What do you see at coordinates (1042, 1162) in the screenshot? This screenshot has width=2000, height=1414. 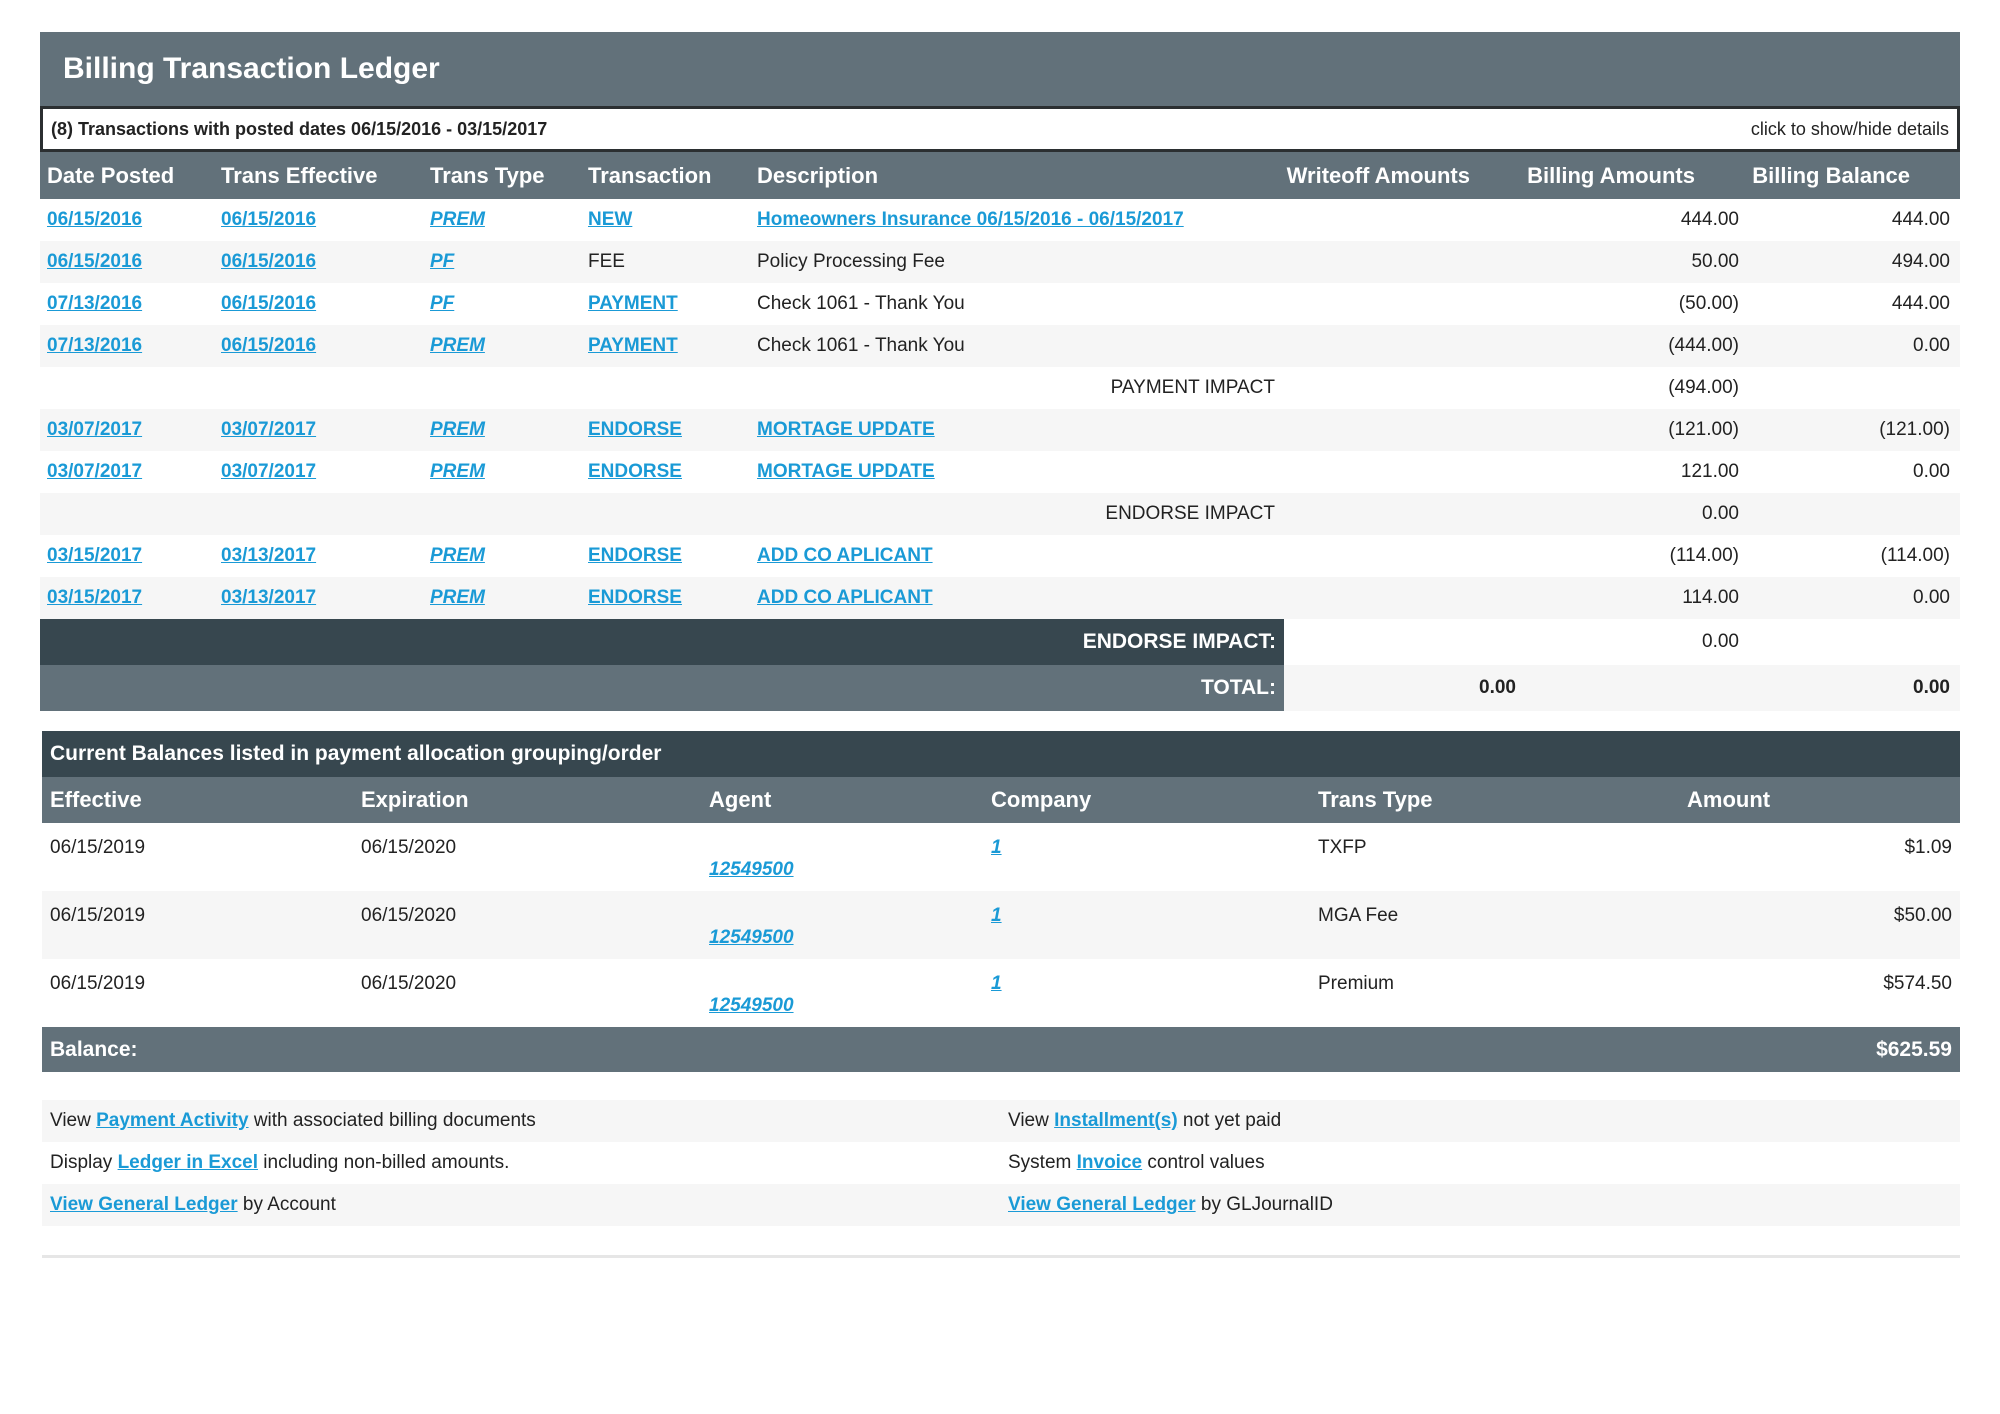 I see `link-prefix: System` at bounding box center [1042, 1162].